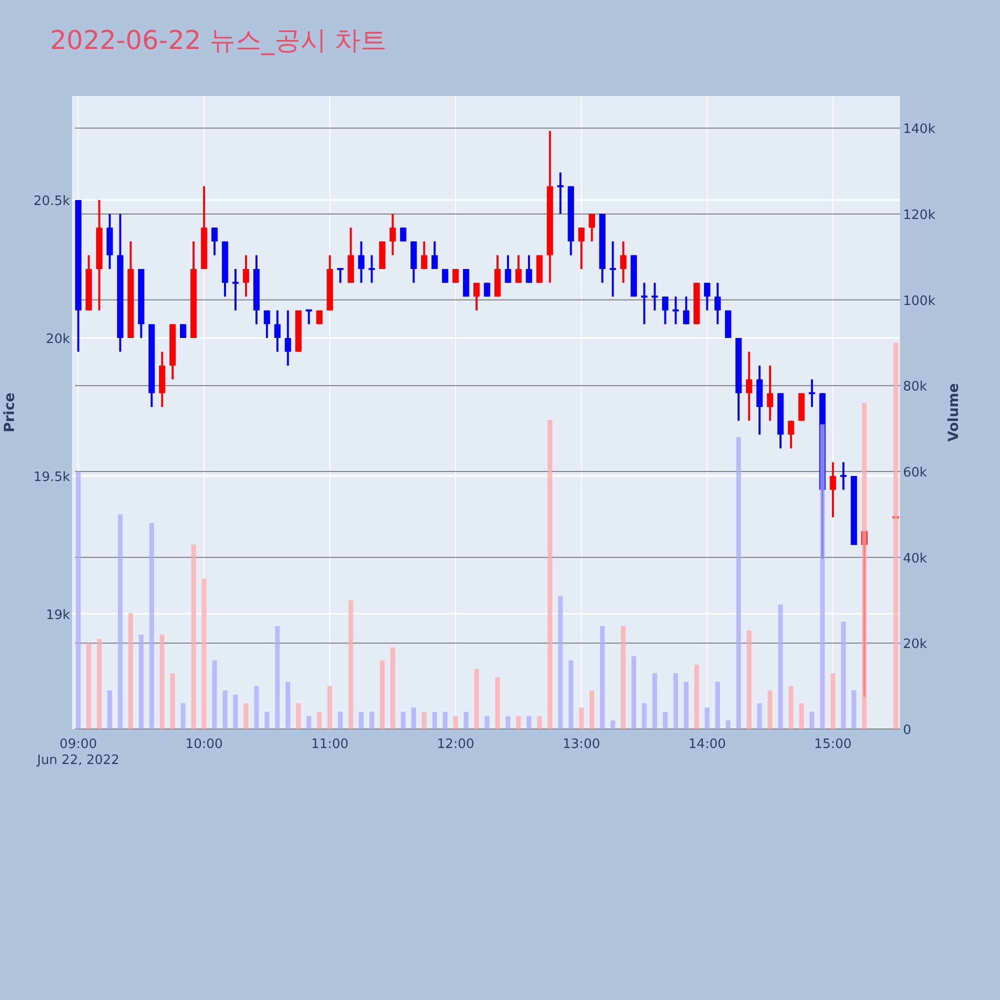 This screenshot has width=1000, height=1000. What do you see at coordinates (581, 744) in the screenshot?
I see `x-tick-label: 13:00` at bounding box center [581, 744].